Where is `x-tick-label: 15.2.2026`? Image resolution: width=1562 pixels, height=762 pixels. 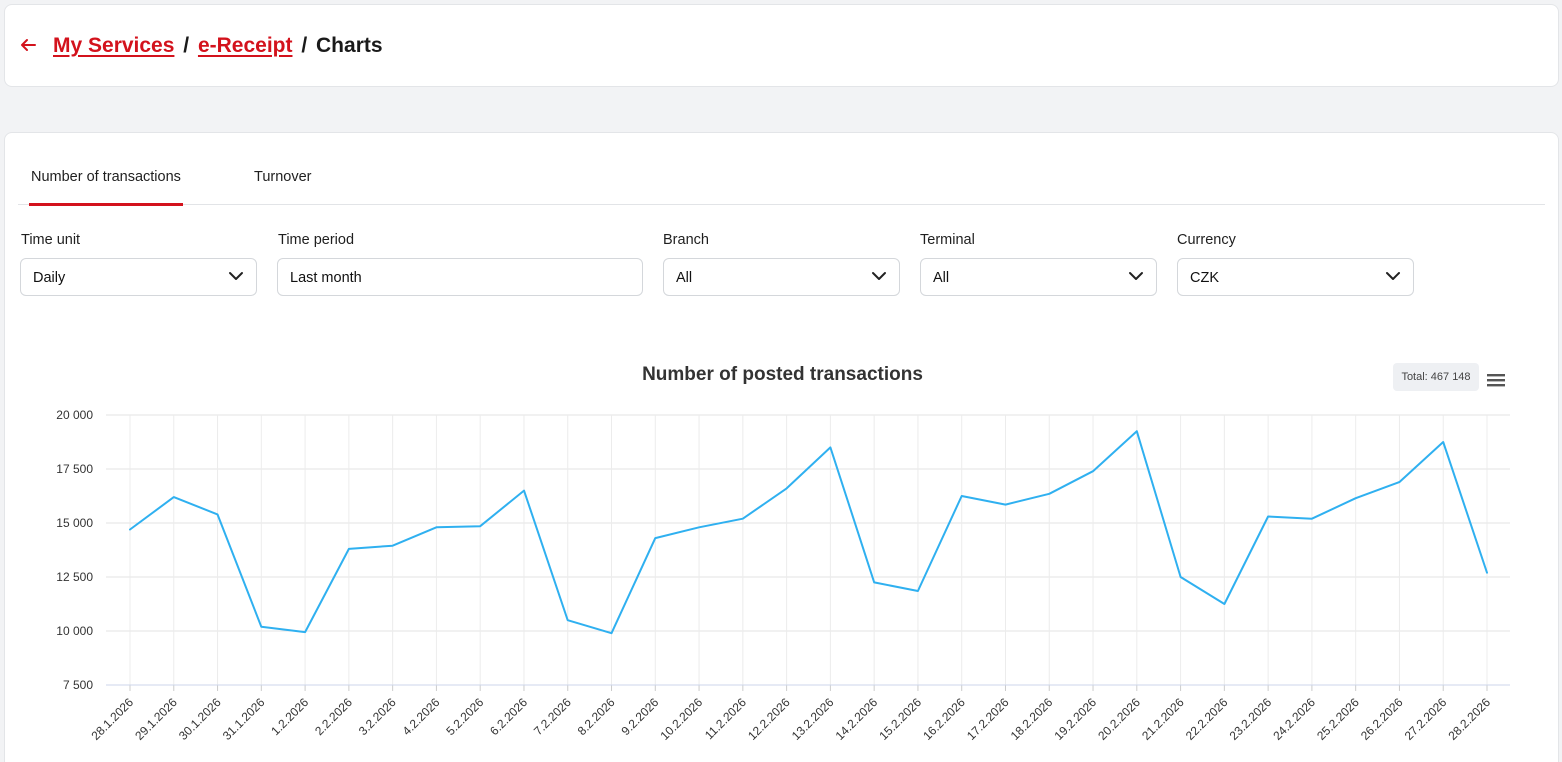
x-tick-label: 15.2.2026 is located at coordinates (900, 719).